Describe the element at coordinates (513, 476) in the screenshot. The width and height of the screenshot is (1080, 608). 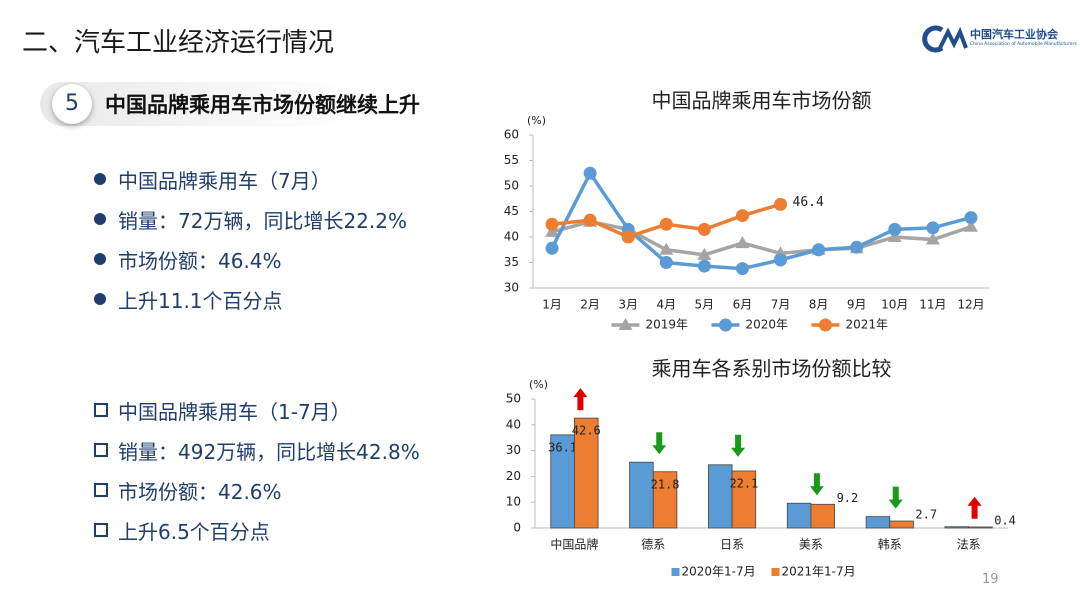
I see `y-tick-label: 20` at that location.